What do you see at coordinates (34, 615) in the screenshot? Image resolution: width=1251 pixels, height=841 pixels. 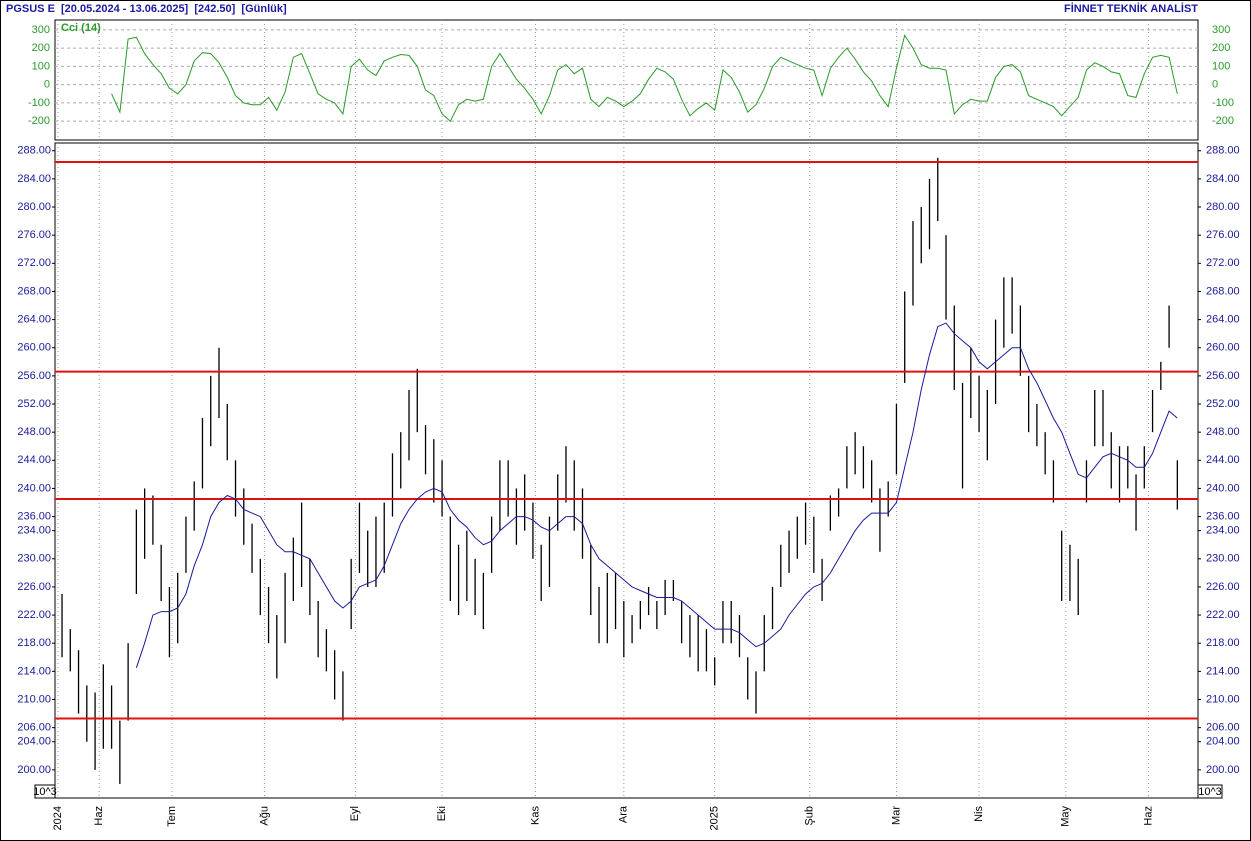 I see `y-tick-label: 222.00` at bounding box center [34, 615].